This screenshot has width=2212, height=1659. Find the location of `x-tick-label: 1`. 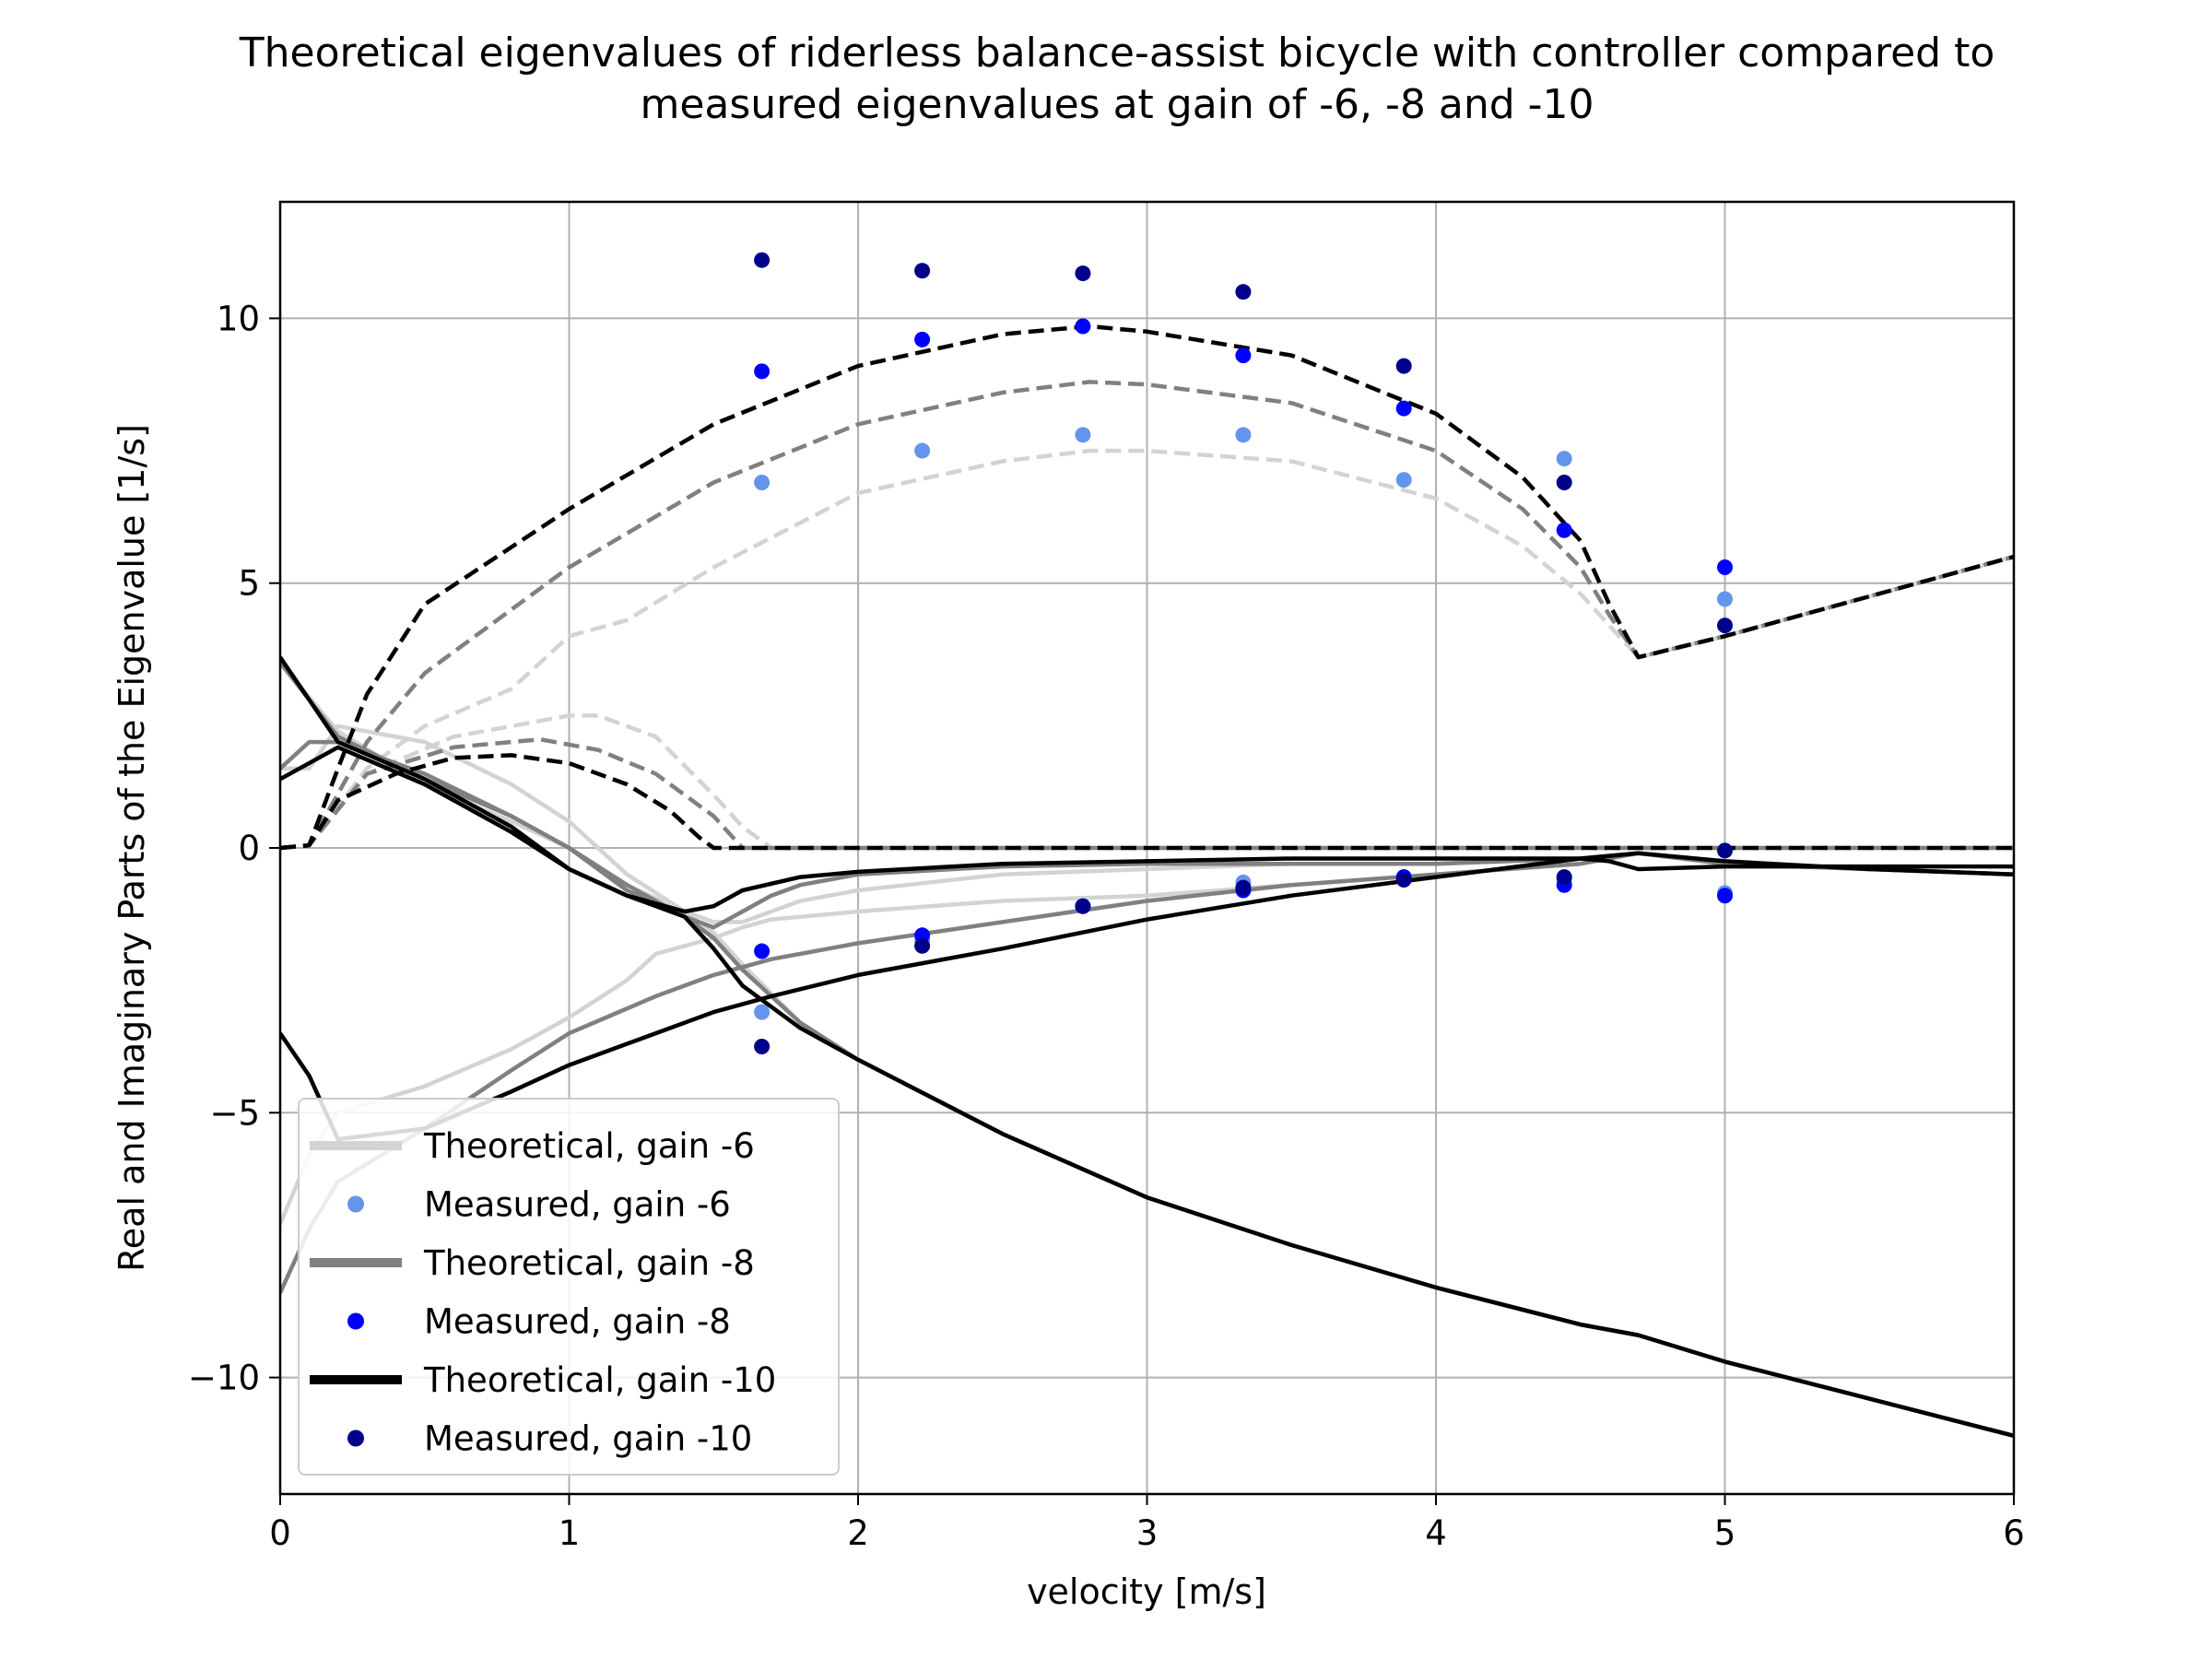

x-tick-label: 1 is located at coordinates (570, 1533).